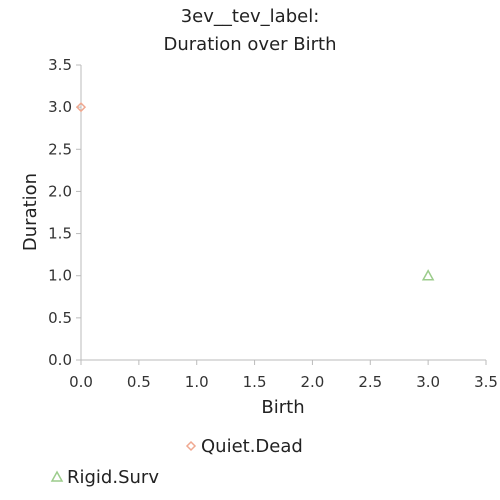  What do you see at coordinates (60, 360) in the screenshot?
I see `y-tick-label: 0.0` at bounding box center [60, 360].